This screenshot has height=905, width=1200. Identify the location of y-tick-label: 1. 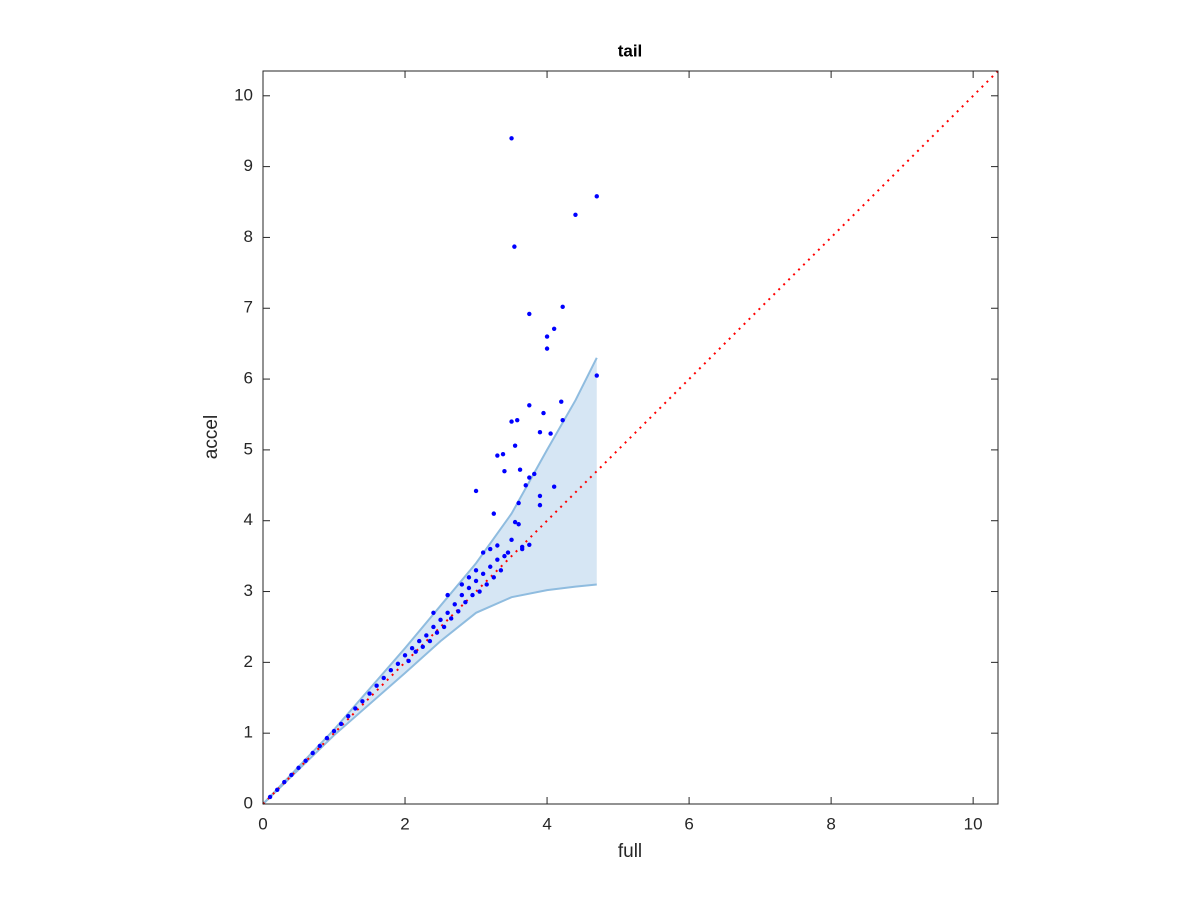
(248, 732).